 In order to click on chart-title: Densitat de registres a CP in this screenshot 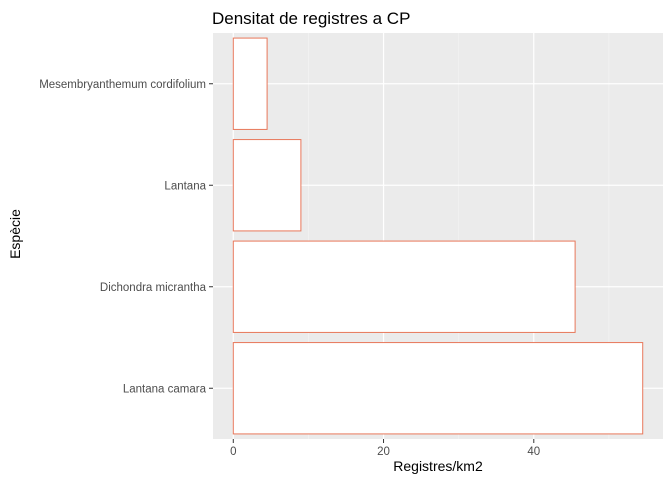, I will do `click(311, 18)`.